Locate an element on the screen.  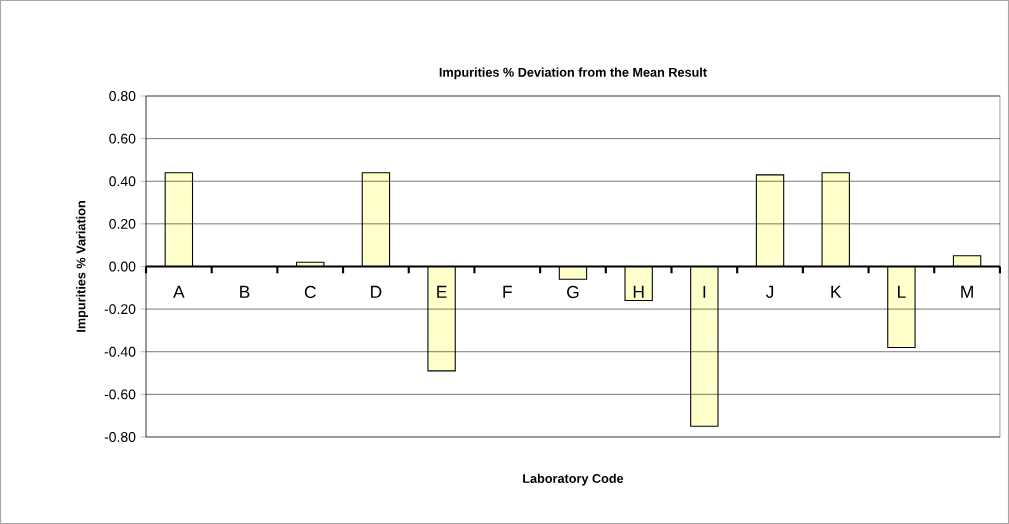
x-tick-label: G is located at coordinates (573, 292).